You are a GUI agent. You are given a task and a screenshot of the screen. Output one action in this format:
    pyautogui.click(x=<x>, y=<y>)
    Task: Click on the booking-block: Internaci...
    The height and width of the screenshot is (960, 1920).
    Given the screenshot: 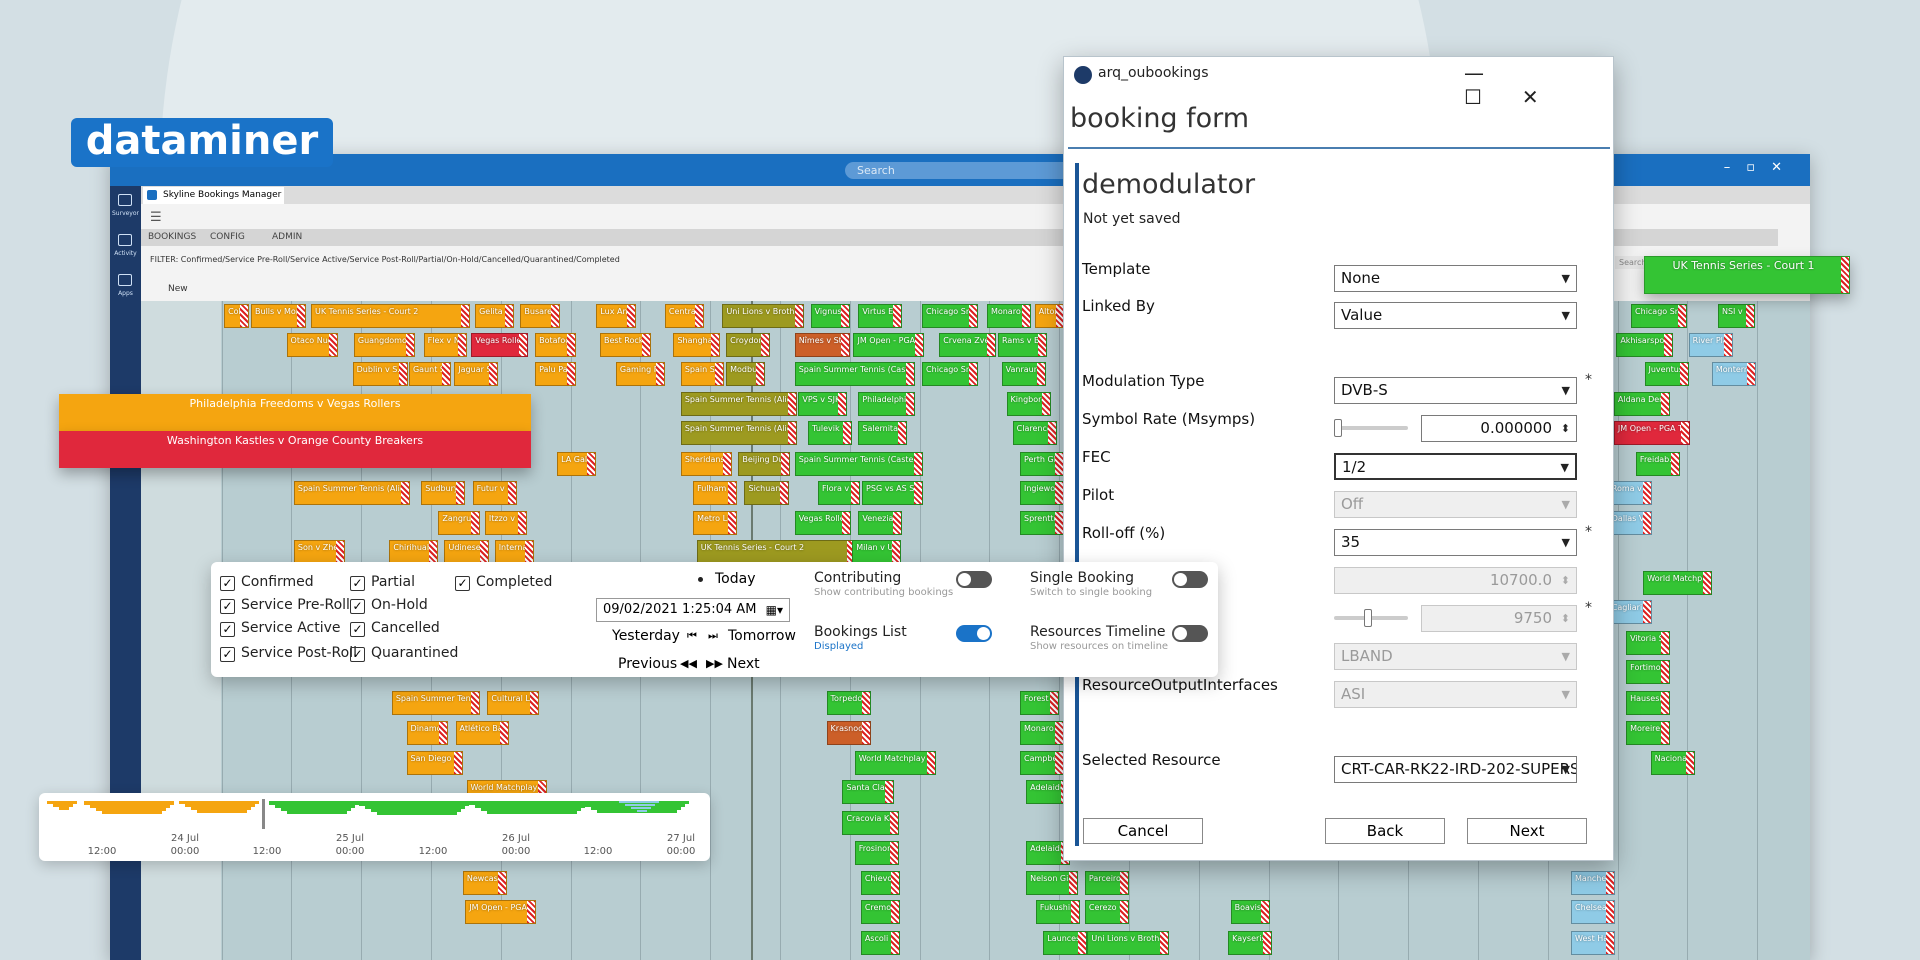 What is the action you would take?
    pyautogui.click(x=514, y=552)
    